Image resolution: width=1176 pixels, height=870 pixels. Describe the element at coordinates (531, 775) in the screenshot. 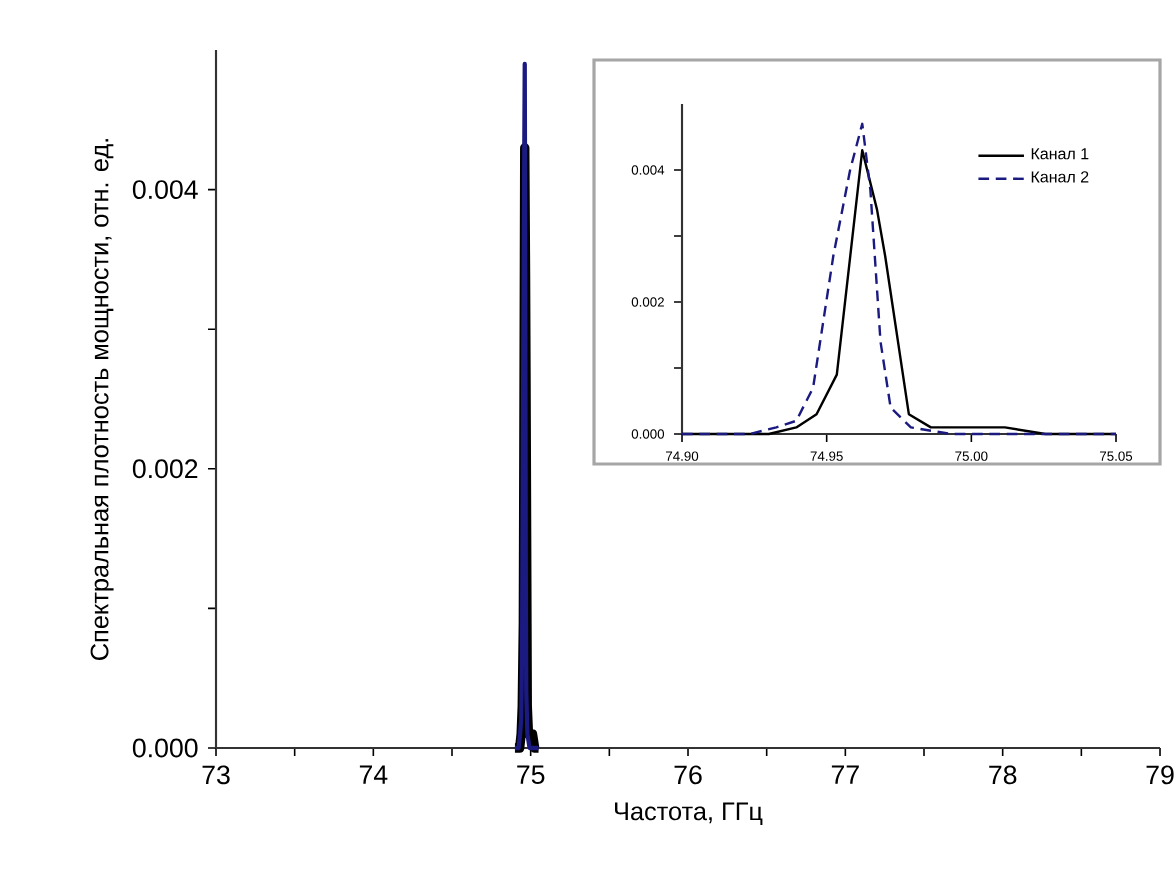

I see `x-tick-label: 75` at that location.